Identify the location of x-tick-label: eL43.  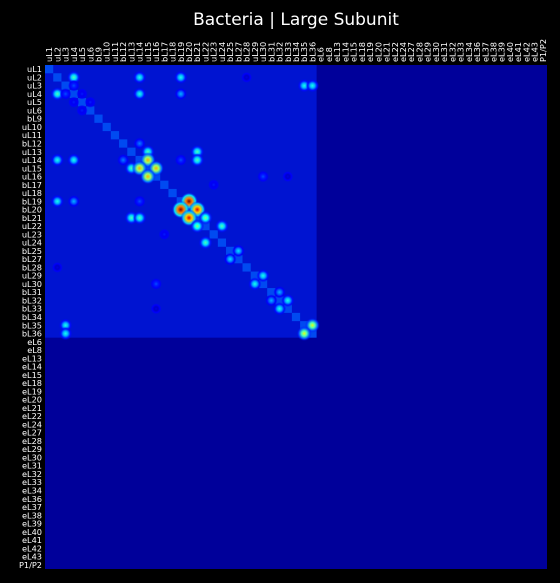
(535, 52).